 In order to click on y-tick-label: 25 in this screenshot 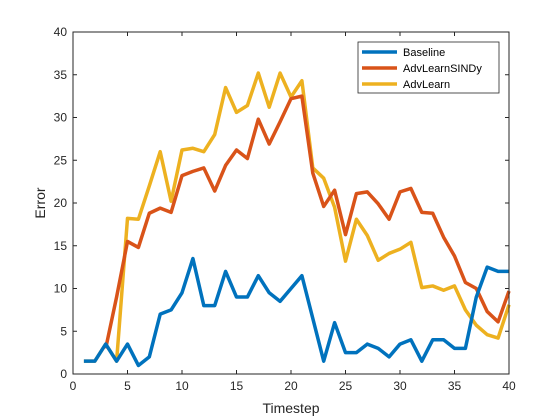, I will do `click(61, 160)`.